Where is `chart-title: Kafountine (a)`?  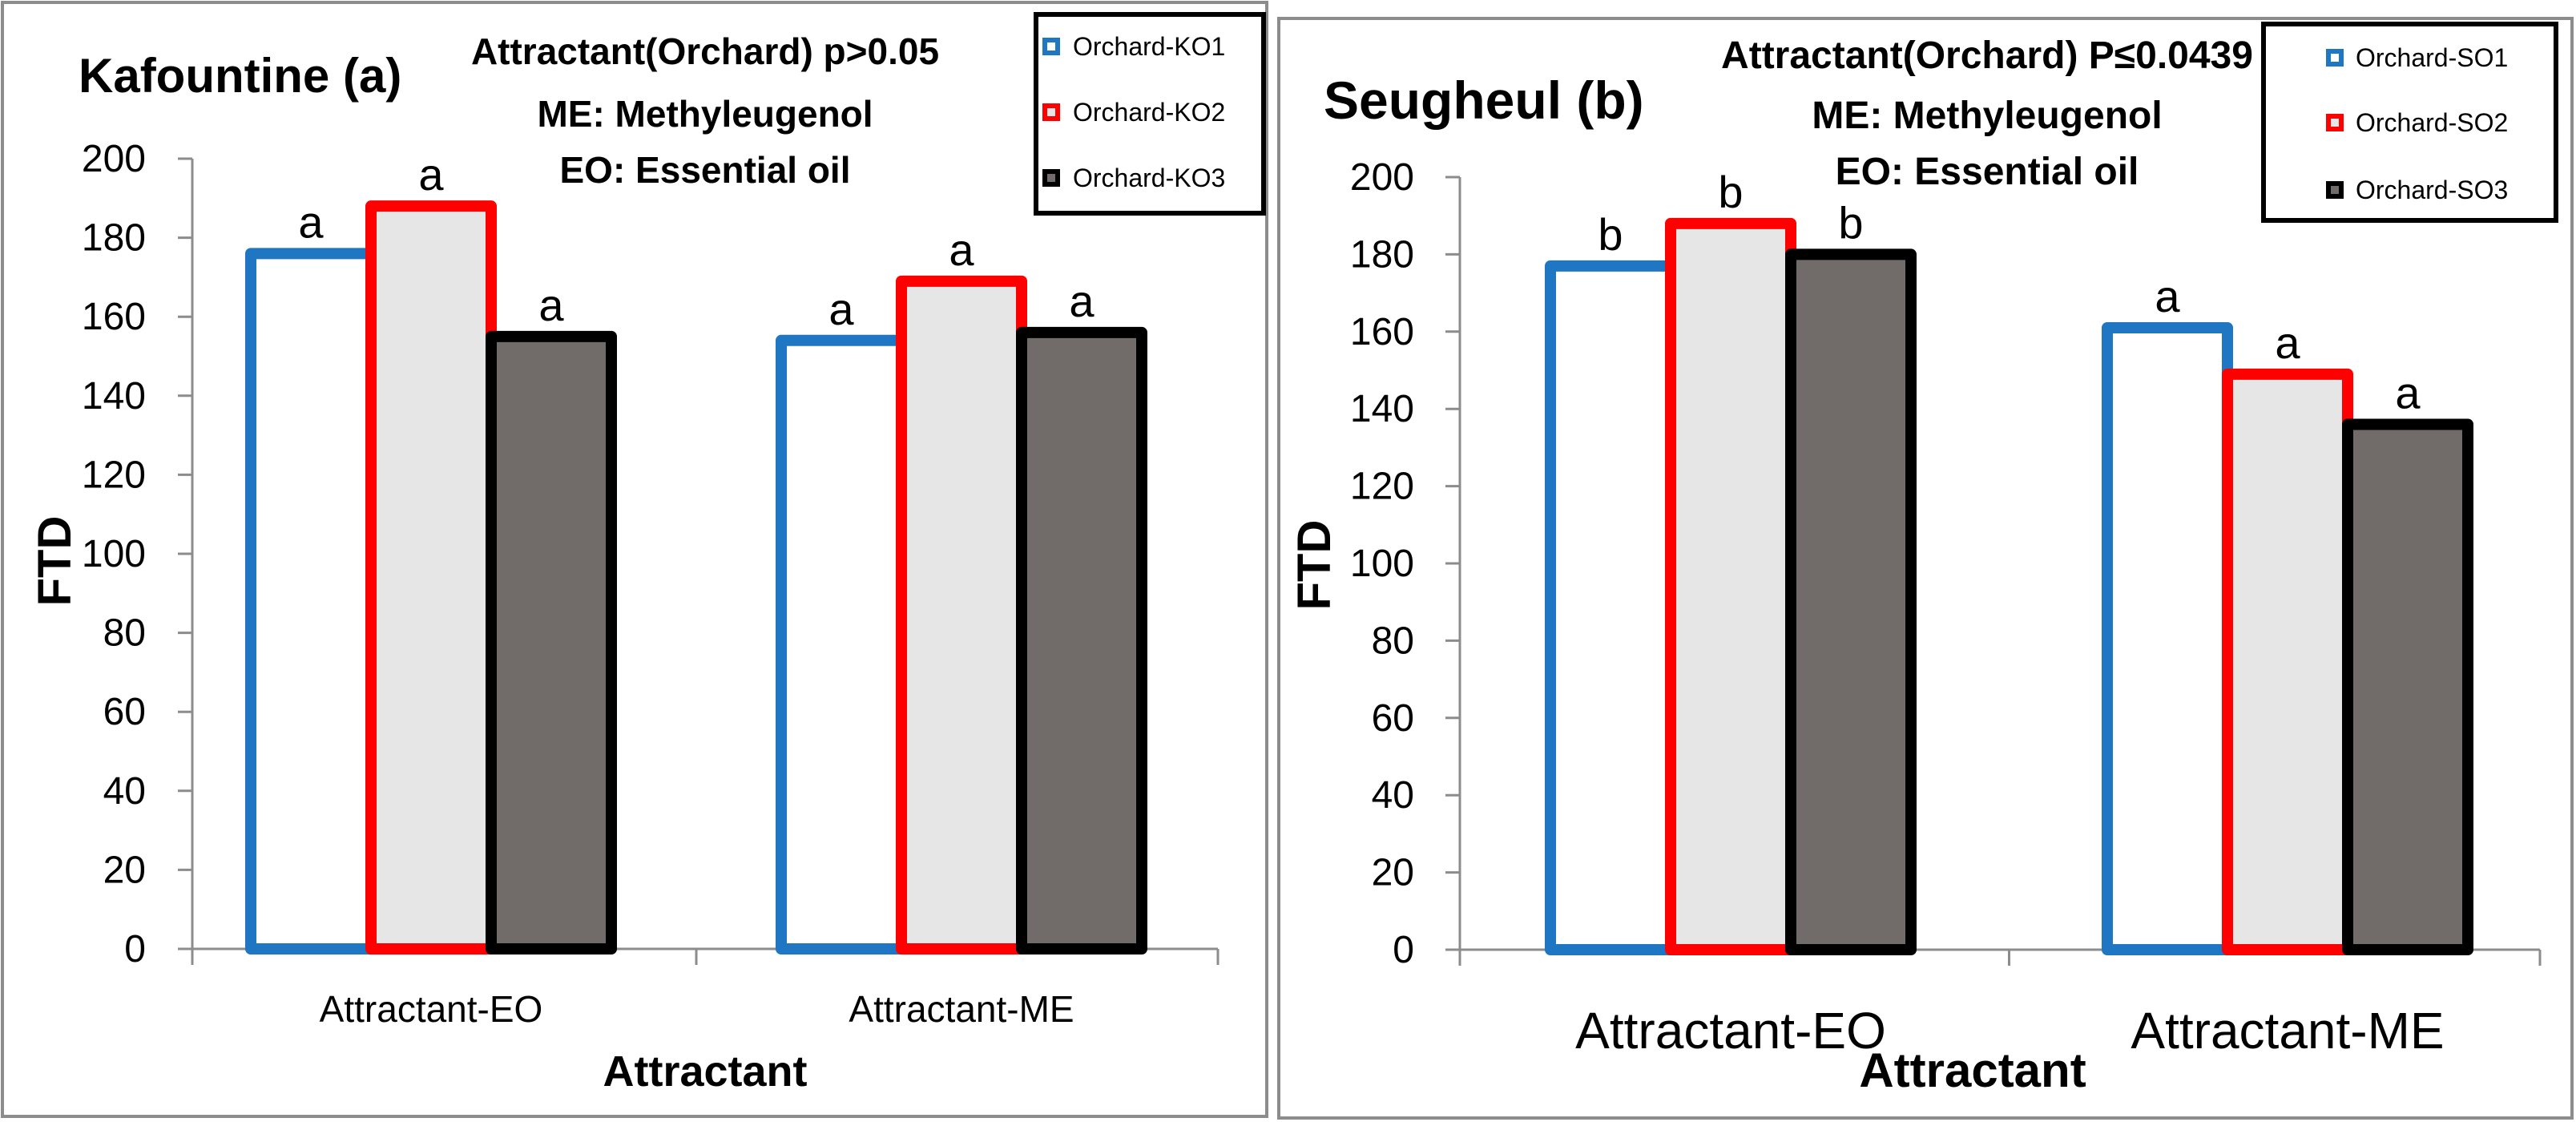 chart-title: Kafountine (a) is located at coordinates (240, 76).